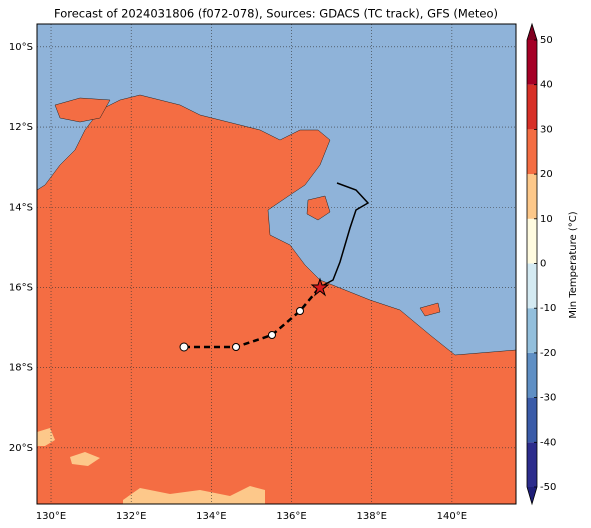 Image resolution: width=591 pixels, height=528 pixels. What do you see at coordinates (291, 516) in the screenshot?
I see `x-tick-label: 136°E` at bounding box center [291, 516].